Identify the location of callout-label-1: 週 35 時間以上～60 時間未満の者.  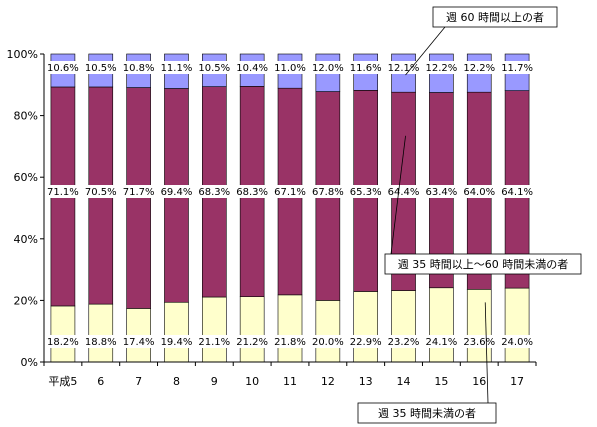
(483, 264).